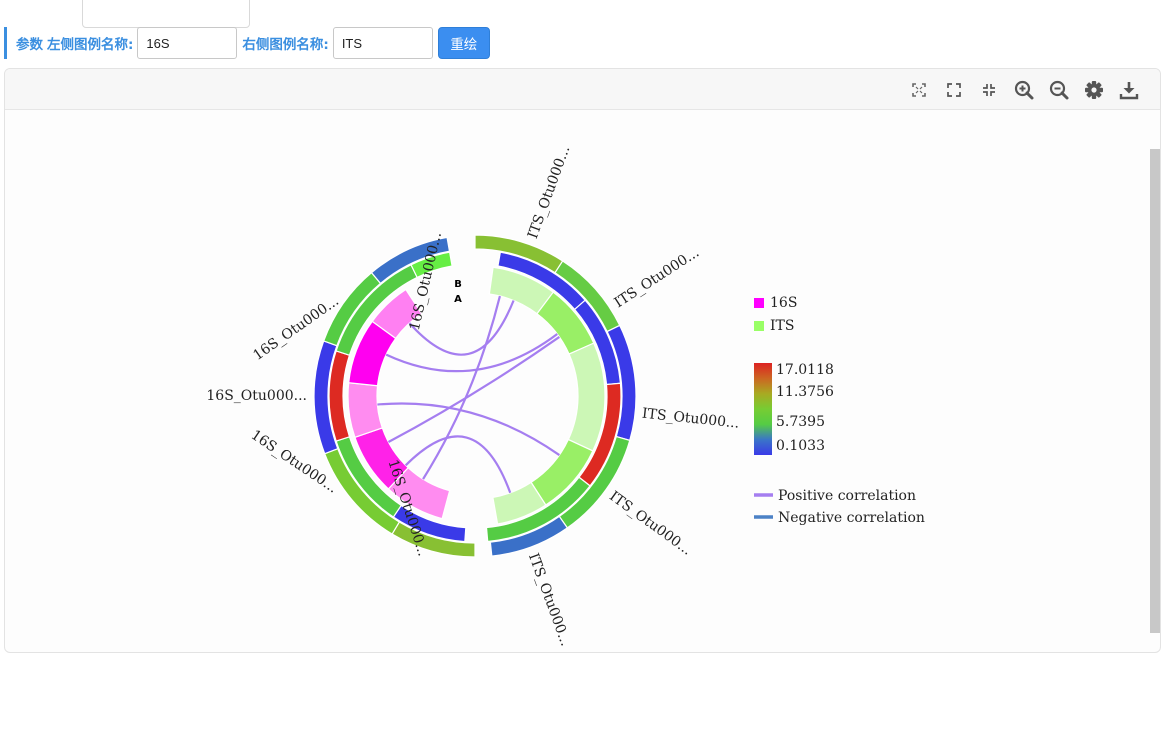 The image size is (1167, 738). I want to click on params-bar: 参数 左侧图例名称: 右侧图例名称: 重绘, so click(264, 43).